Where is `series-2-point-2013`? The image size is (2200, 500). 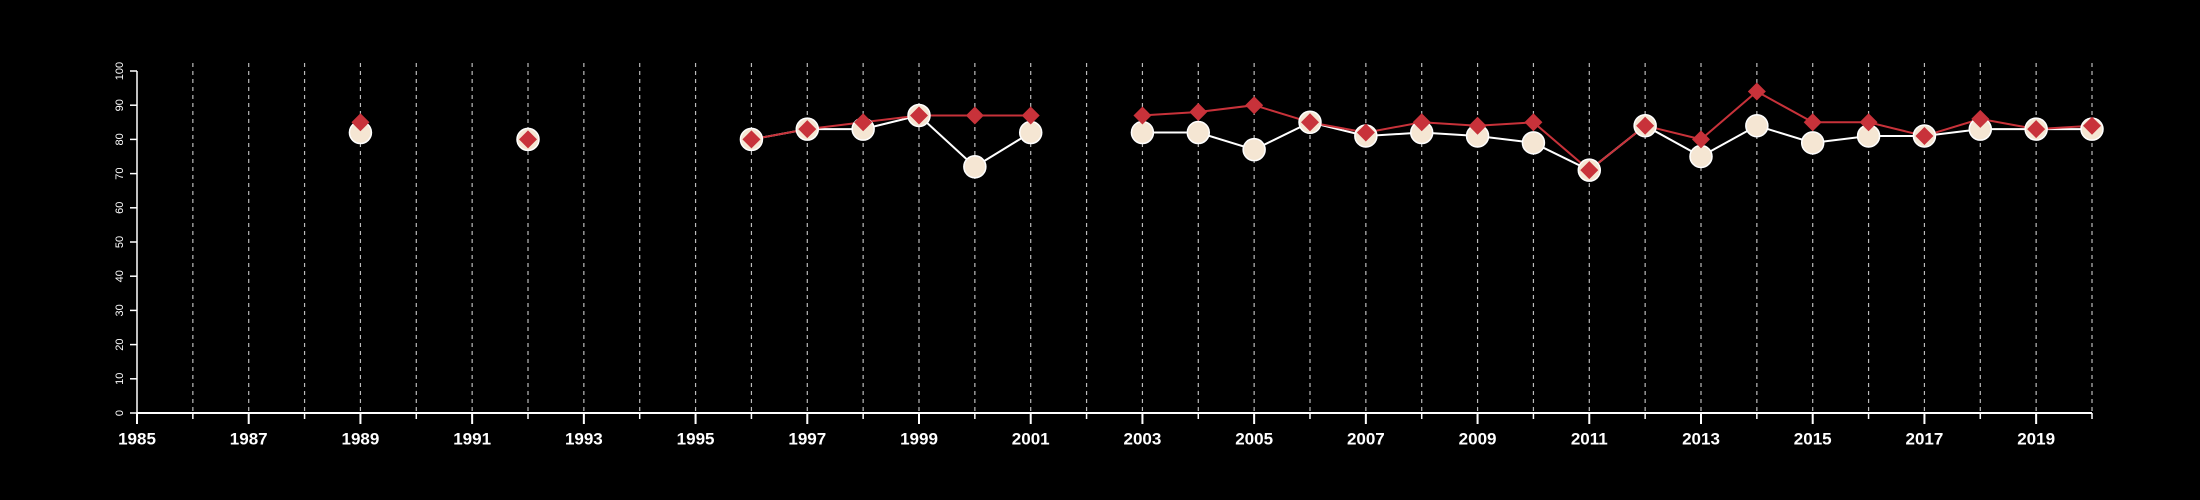
series-2-point-2013 is located at coordinates (1701, 139).